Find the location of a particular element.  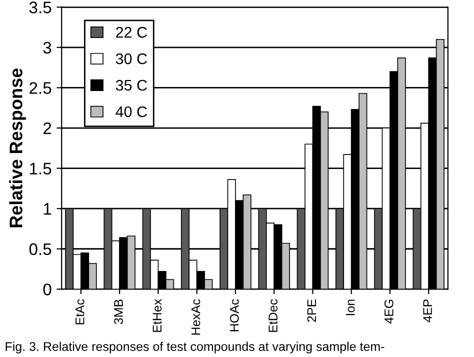

x-tick-label: 4EG is located at coordinates (389, 312).